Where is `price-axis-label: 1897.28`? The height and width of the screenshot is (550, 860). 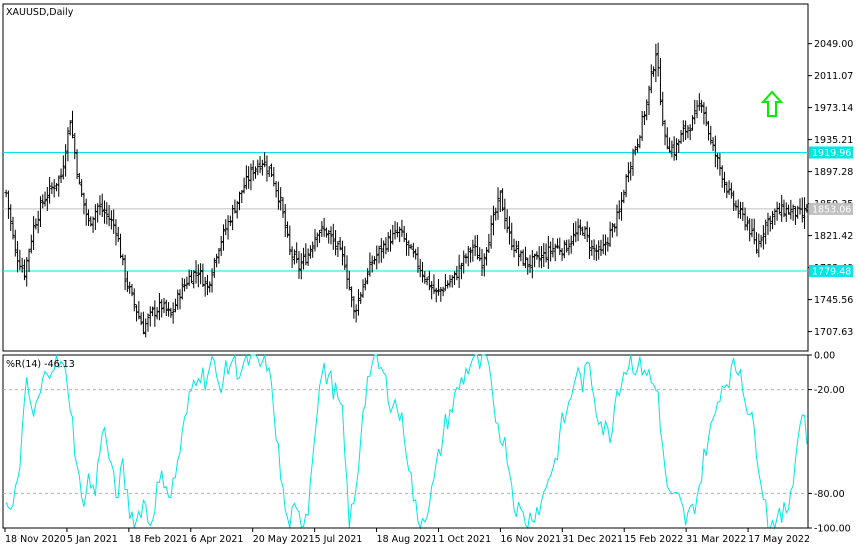 price-axis-label: 1897.28 is located at coordinates (833, 172).